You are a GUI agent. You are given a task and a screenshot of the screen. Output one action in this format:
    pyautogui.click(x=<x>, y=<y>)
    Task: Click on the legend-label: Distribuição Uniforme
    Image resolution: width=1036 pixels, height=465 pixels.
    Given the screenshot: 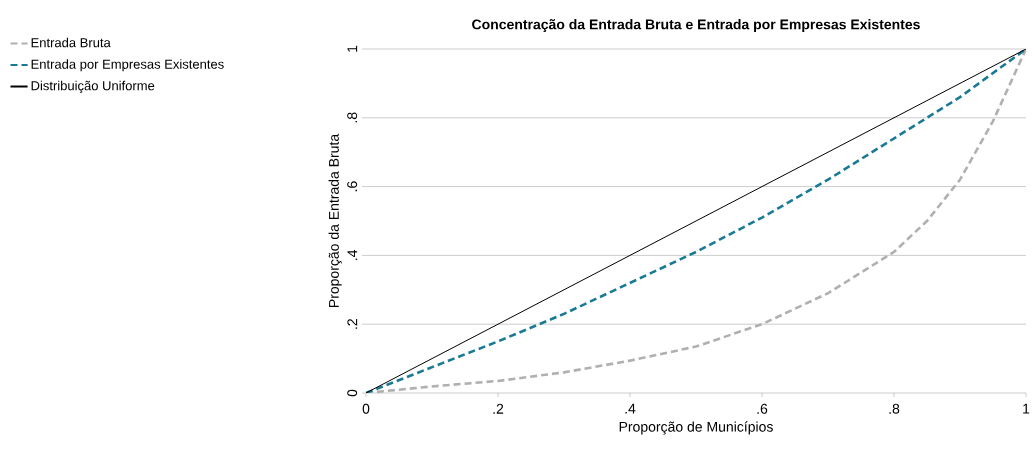 What is the action you would take?
    pyautogui.click(x=93, y=86)
    